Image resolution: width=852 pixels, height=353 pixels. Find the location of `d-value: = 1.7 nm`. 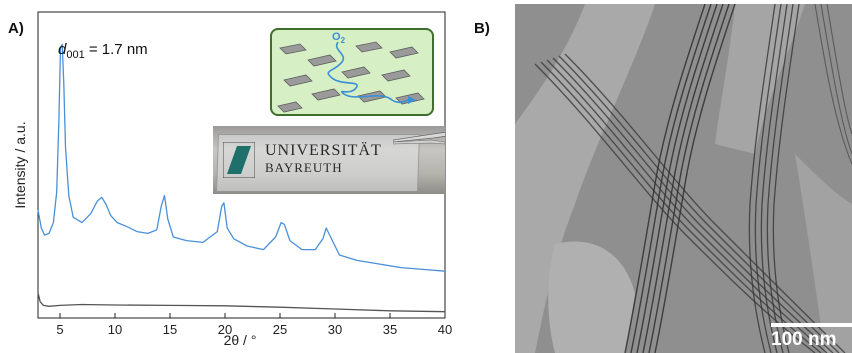

d-value: = 1.7 nm is located at coordinates (116, 49).